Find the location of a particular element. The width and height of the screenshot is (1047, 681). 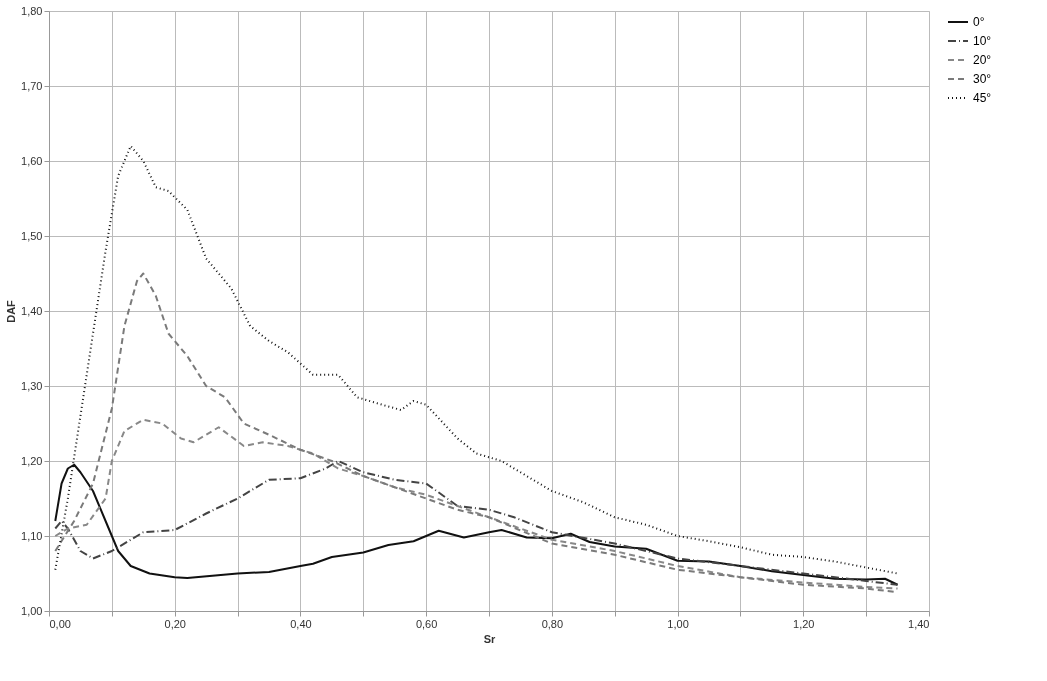

y-tick-label: 1,60 is located at coordinates (32, 160).